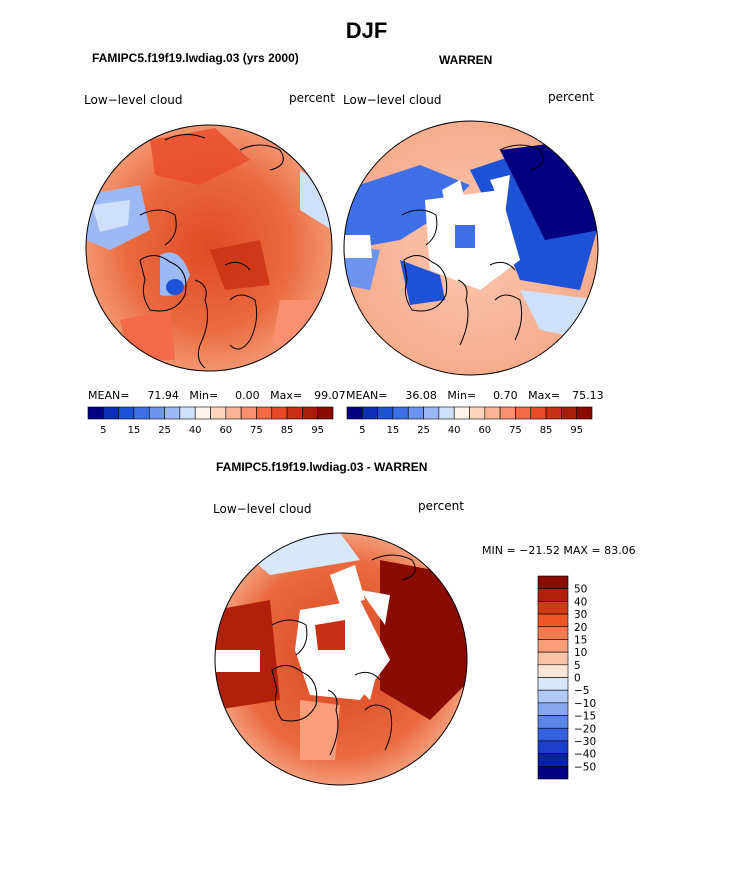 This screenshot has width=733, height=882. I want to click on colorbar-diff-tick-label: 15, so click(580, 640).